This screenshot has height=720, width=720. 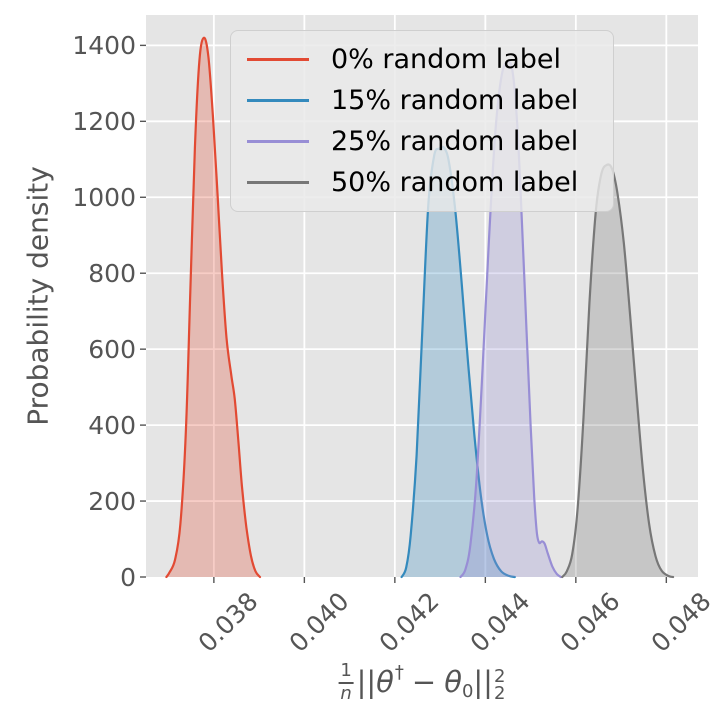 I want to click on legend-item-0: 0% random label, so click(x=422, y=59).